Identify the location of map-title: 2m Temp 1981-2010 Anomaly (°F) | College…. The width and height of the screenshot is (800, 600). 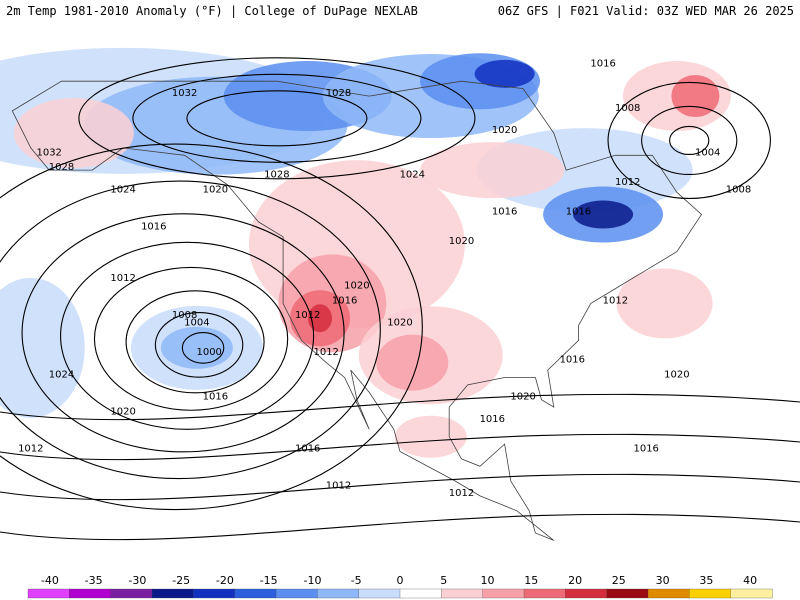
(212, 11).